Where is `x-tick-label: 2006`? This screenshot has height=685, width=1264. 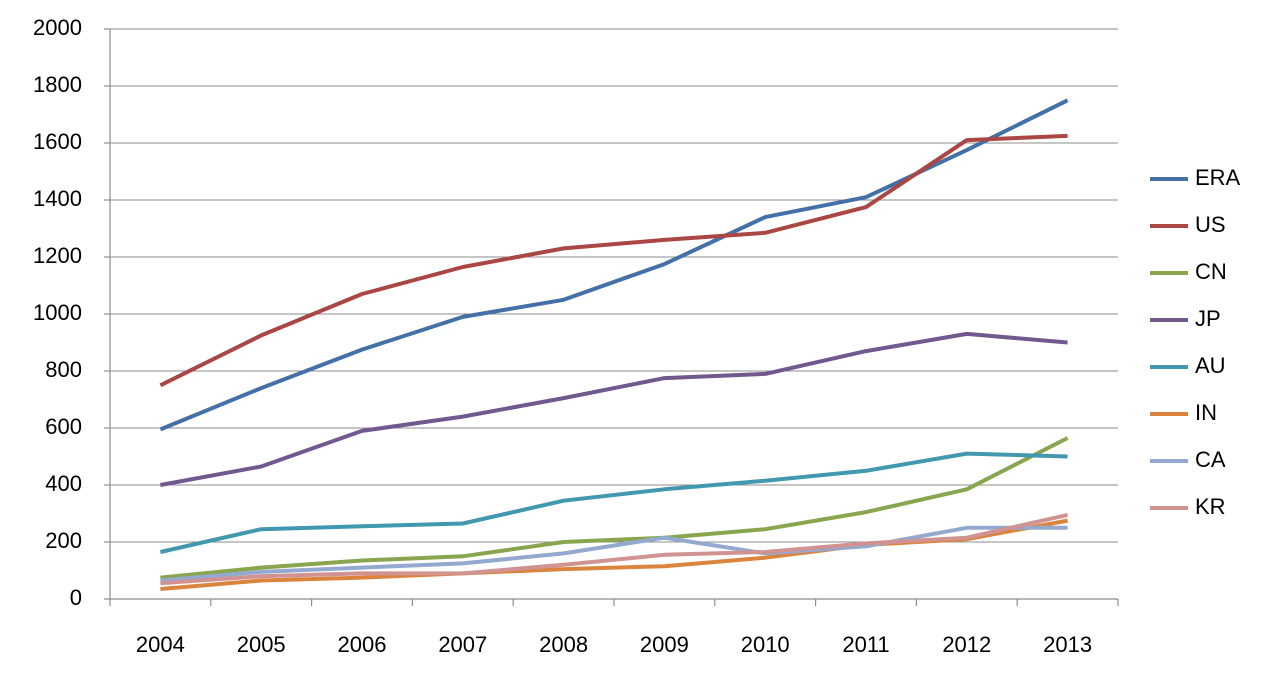
x-tick-label: 2006 is located at coordinates (362, 644).